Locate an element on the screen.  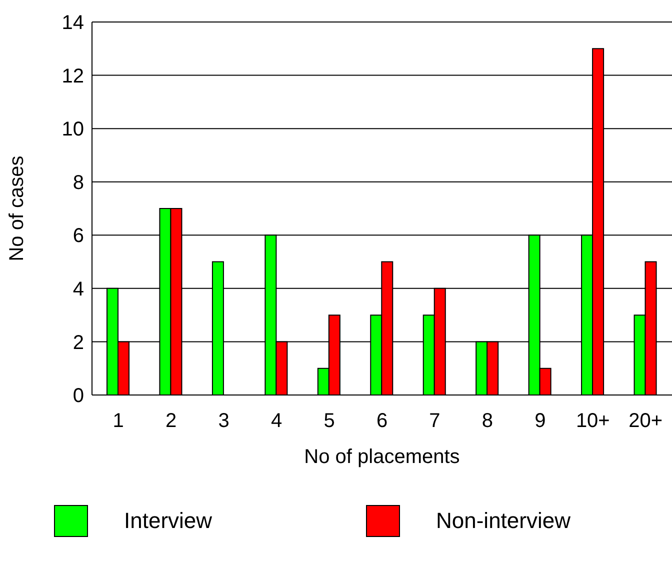
legend-label: Interview is located at coordinates (168, 521).